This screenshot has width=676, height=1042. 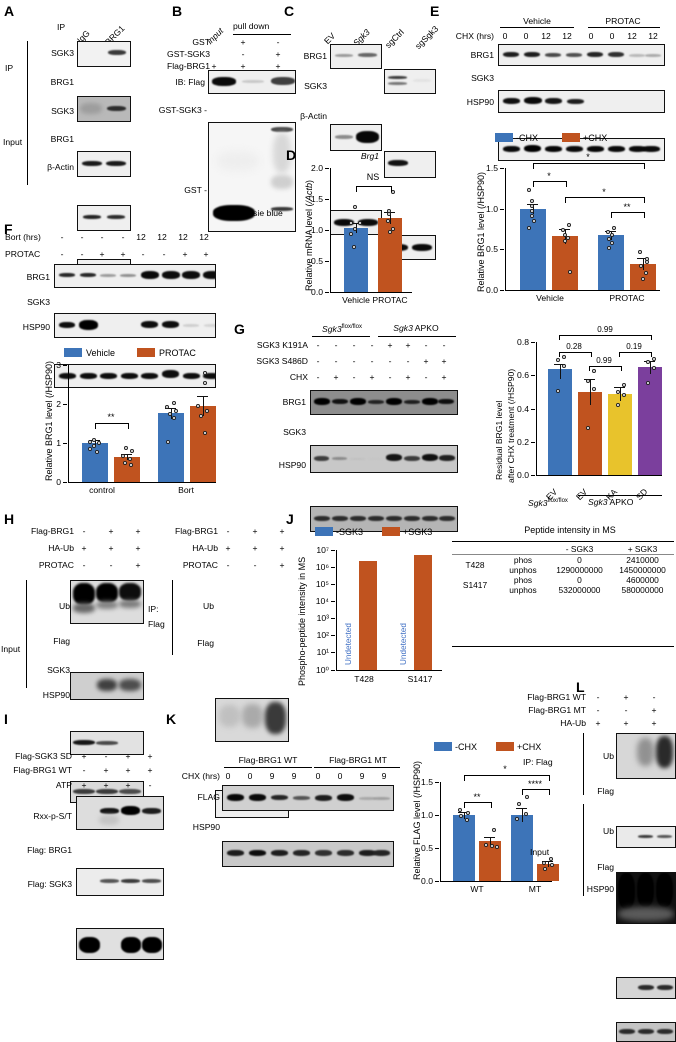 I want to click on panel-k-letter: K, so click(x=171, y=719).